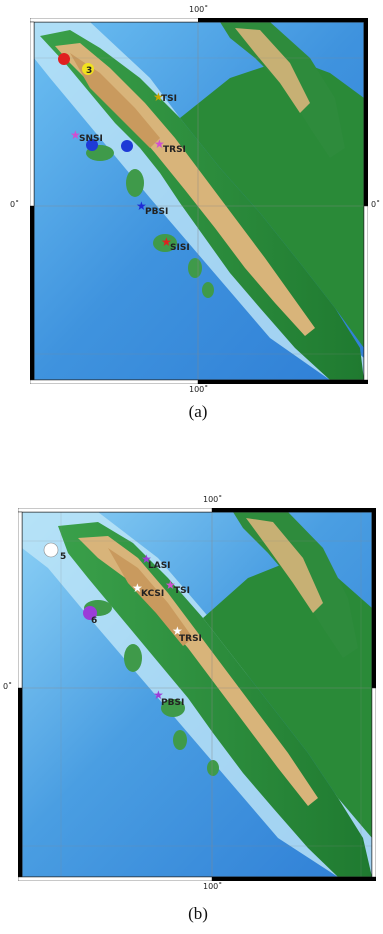 The width and height of the screenshot is (383, 934). I want to click on station-star-sisi: ★, so click(166, 242).